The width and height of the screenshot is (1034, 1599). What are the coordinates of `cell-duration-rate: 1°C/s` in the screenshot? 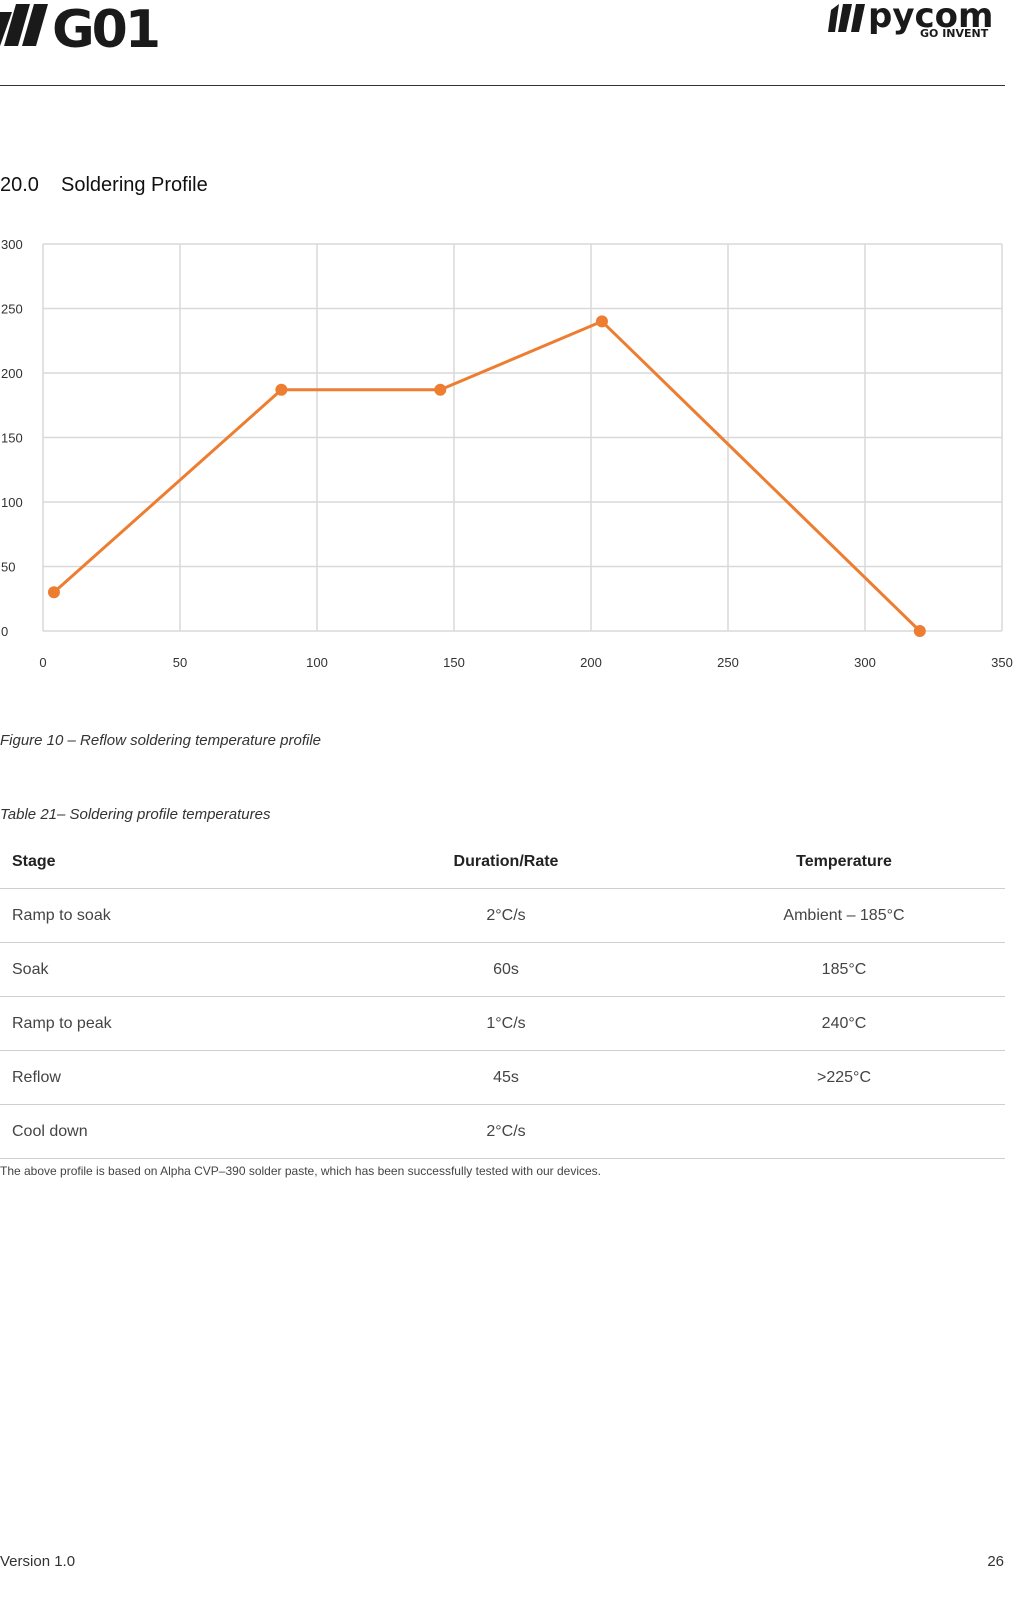 It's located at (506, 1023).